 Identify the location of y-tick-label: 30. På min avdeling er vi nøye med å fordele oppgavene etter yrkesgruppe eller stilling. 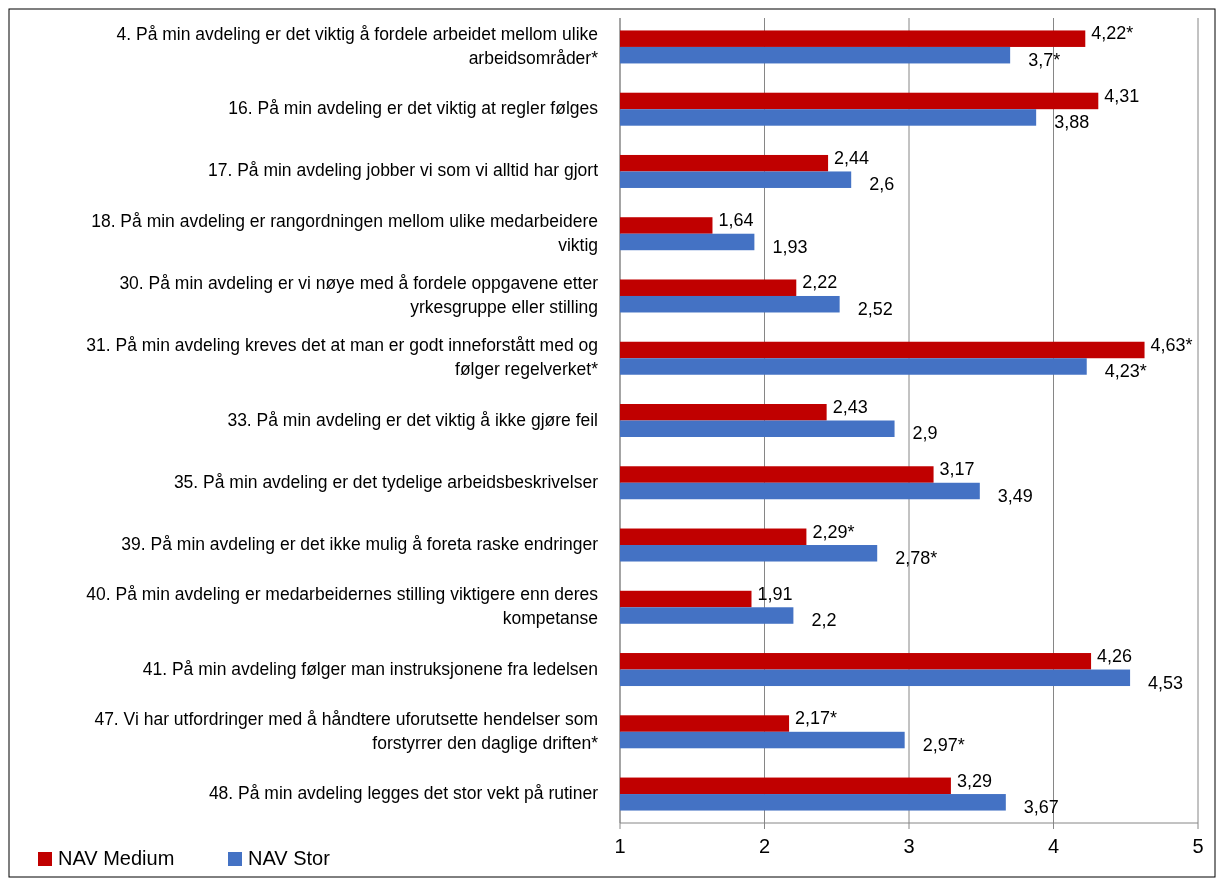
(359, 294).